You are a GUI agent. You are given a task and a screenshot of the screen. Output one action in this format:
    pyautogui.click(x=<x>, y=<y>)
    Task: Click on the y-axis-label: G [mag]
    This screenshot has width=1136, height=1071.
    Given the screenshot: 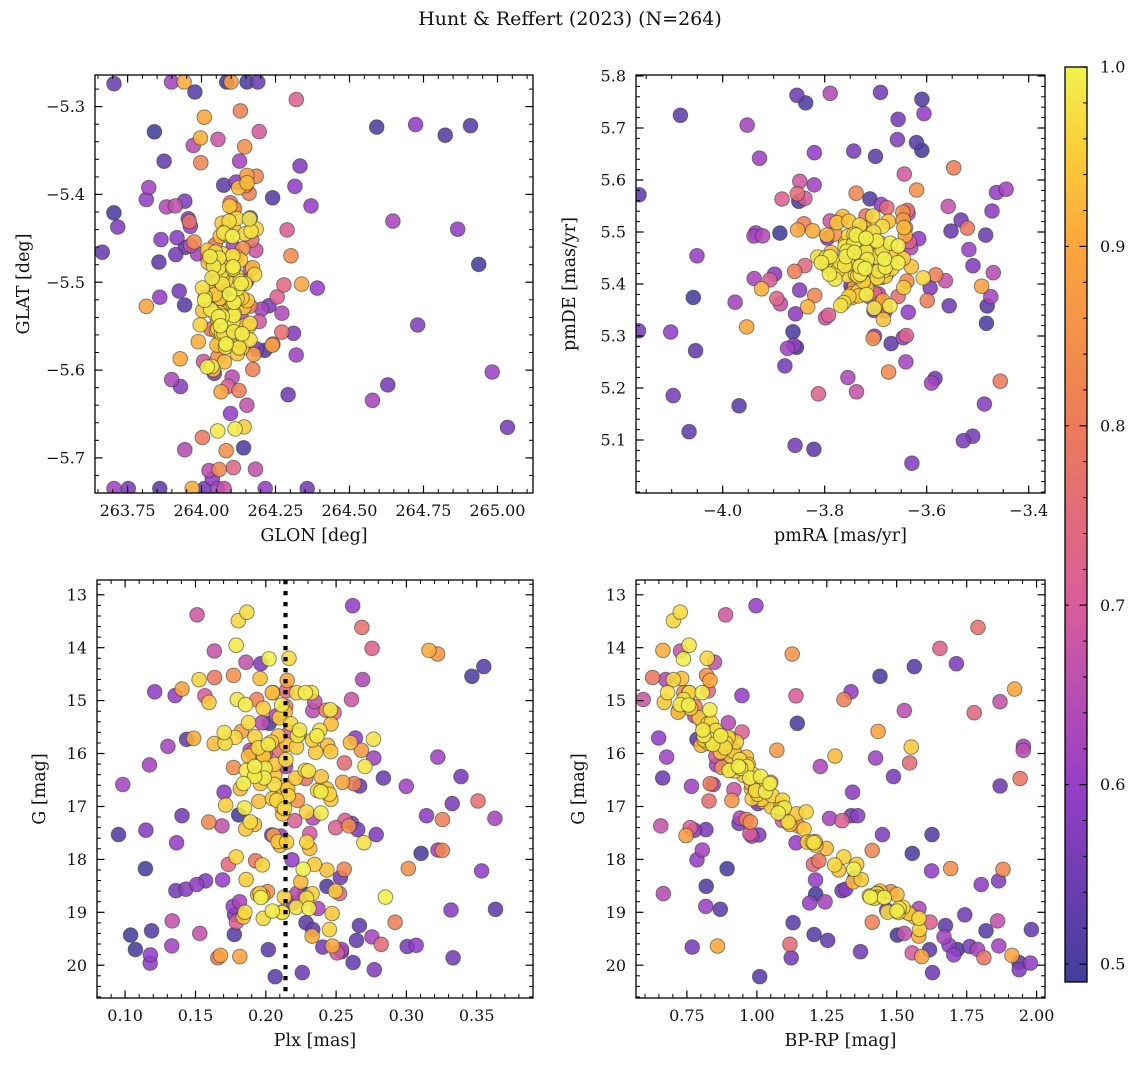 What is the action you would take?
    pyautogui.click(x=579, y=788)
    